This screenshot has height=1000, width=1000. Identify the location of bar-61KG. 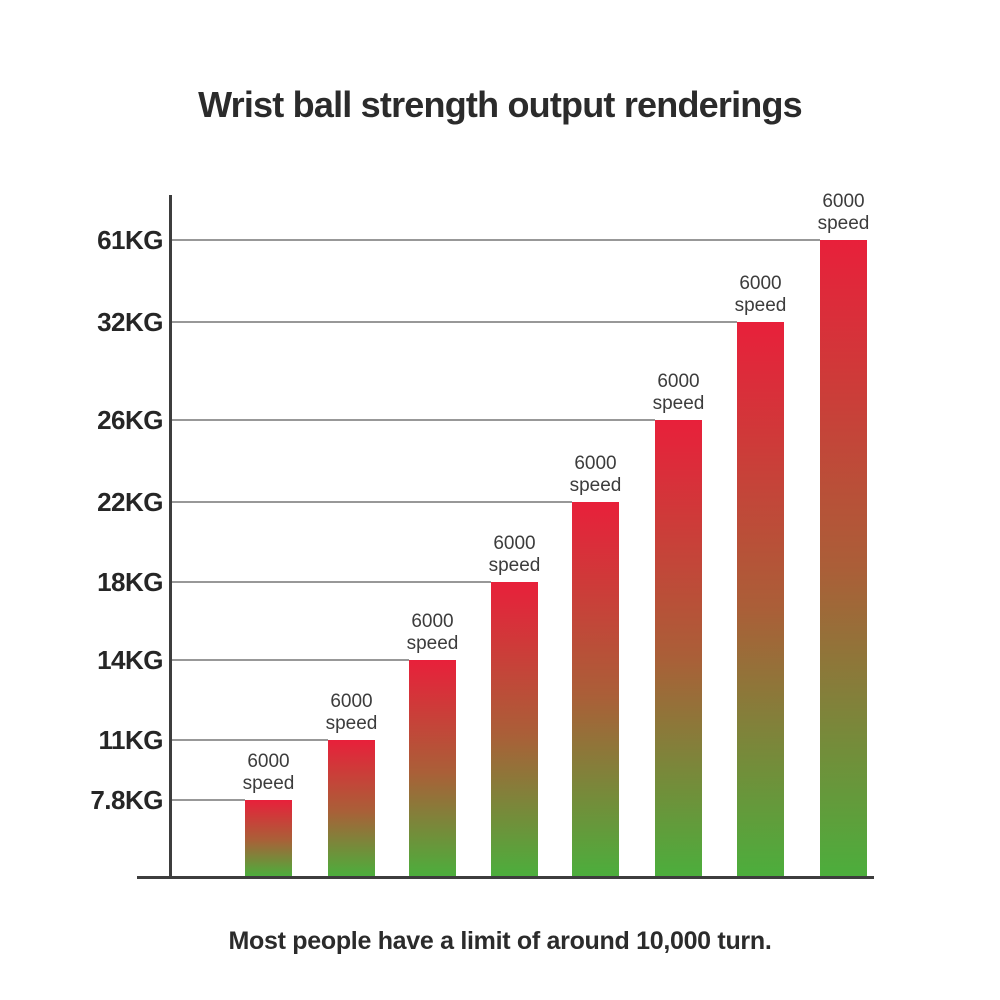
(843, 558).